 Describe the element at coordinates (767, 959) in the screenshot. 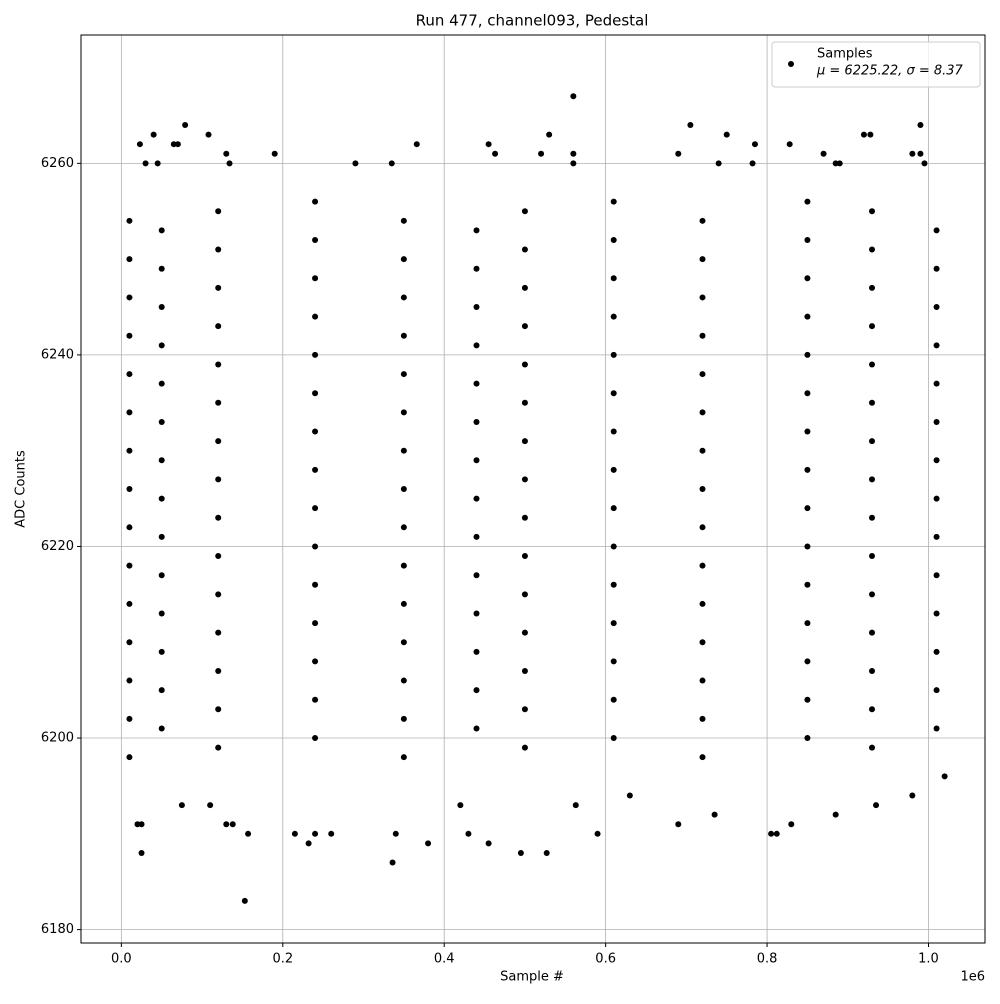

I see `x-tick-label: 0.8` at that location.